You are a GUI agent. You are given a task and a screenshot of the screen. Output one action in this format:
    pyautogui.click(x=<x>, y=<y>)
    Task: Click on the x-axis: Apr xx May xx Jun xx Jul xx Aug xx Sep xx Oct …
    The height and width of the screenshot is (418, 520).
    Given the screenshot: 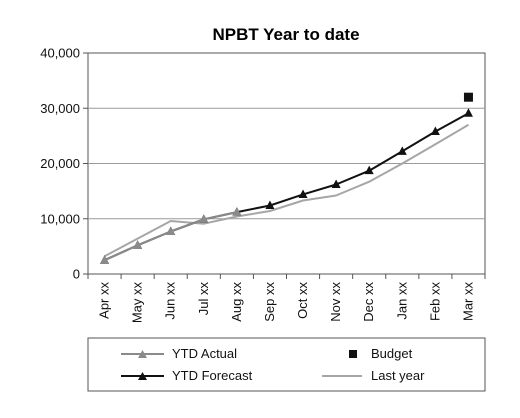 What is the action you would take?
    pyautogui.click(x=286, y=299)
    